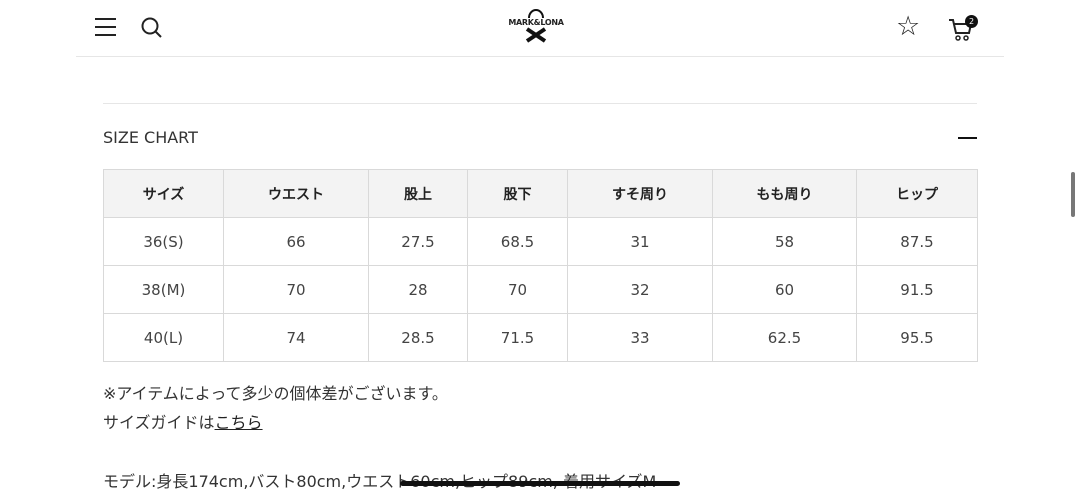 This screenshot has width=1080, height=499. Describe the element at coordinates (971, 21) in the screenshot. I see `cart-count-badge: 2` at that location.